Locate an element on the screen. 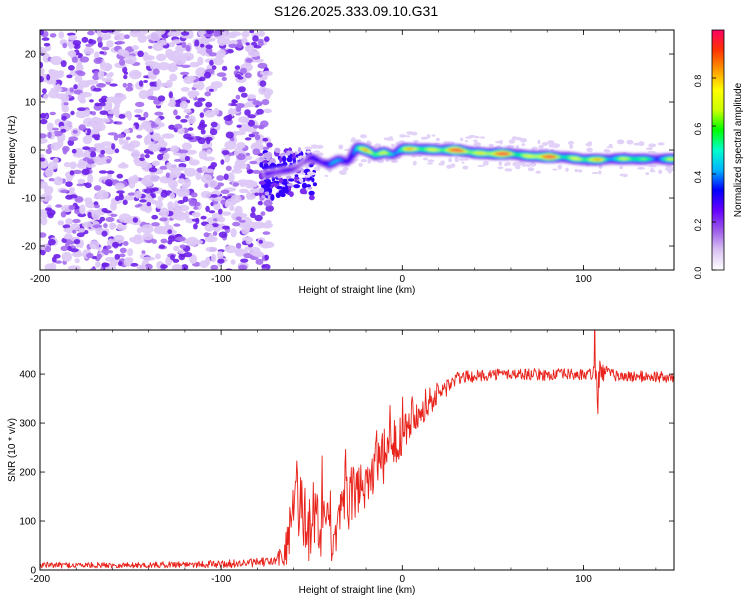 The image size is (750, 600). snr-x-axis-label: Height of straight line (km) is located at coordinates (357, 590).